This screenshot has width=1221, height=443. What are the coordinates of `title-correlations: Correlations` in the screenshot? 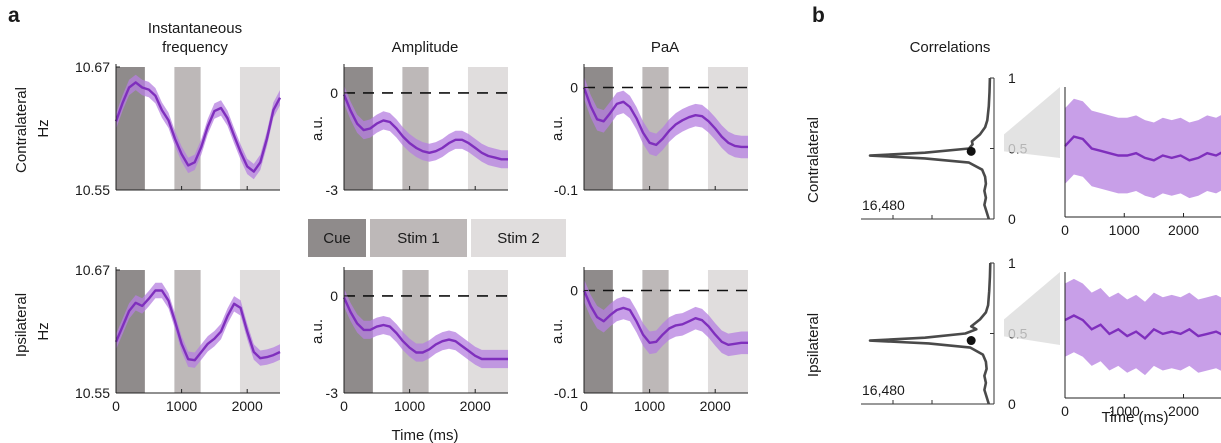 It's located at (950, 47).